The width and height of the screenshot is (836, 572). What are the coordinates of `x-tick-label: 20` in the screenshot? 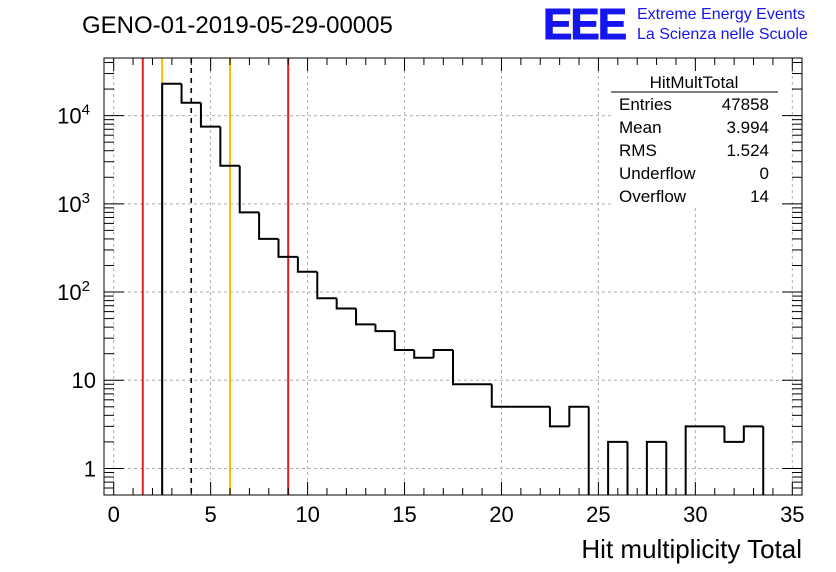 It's located at (501, 514).